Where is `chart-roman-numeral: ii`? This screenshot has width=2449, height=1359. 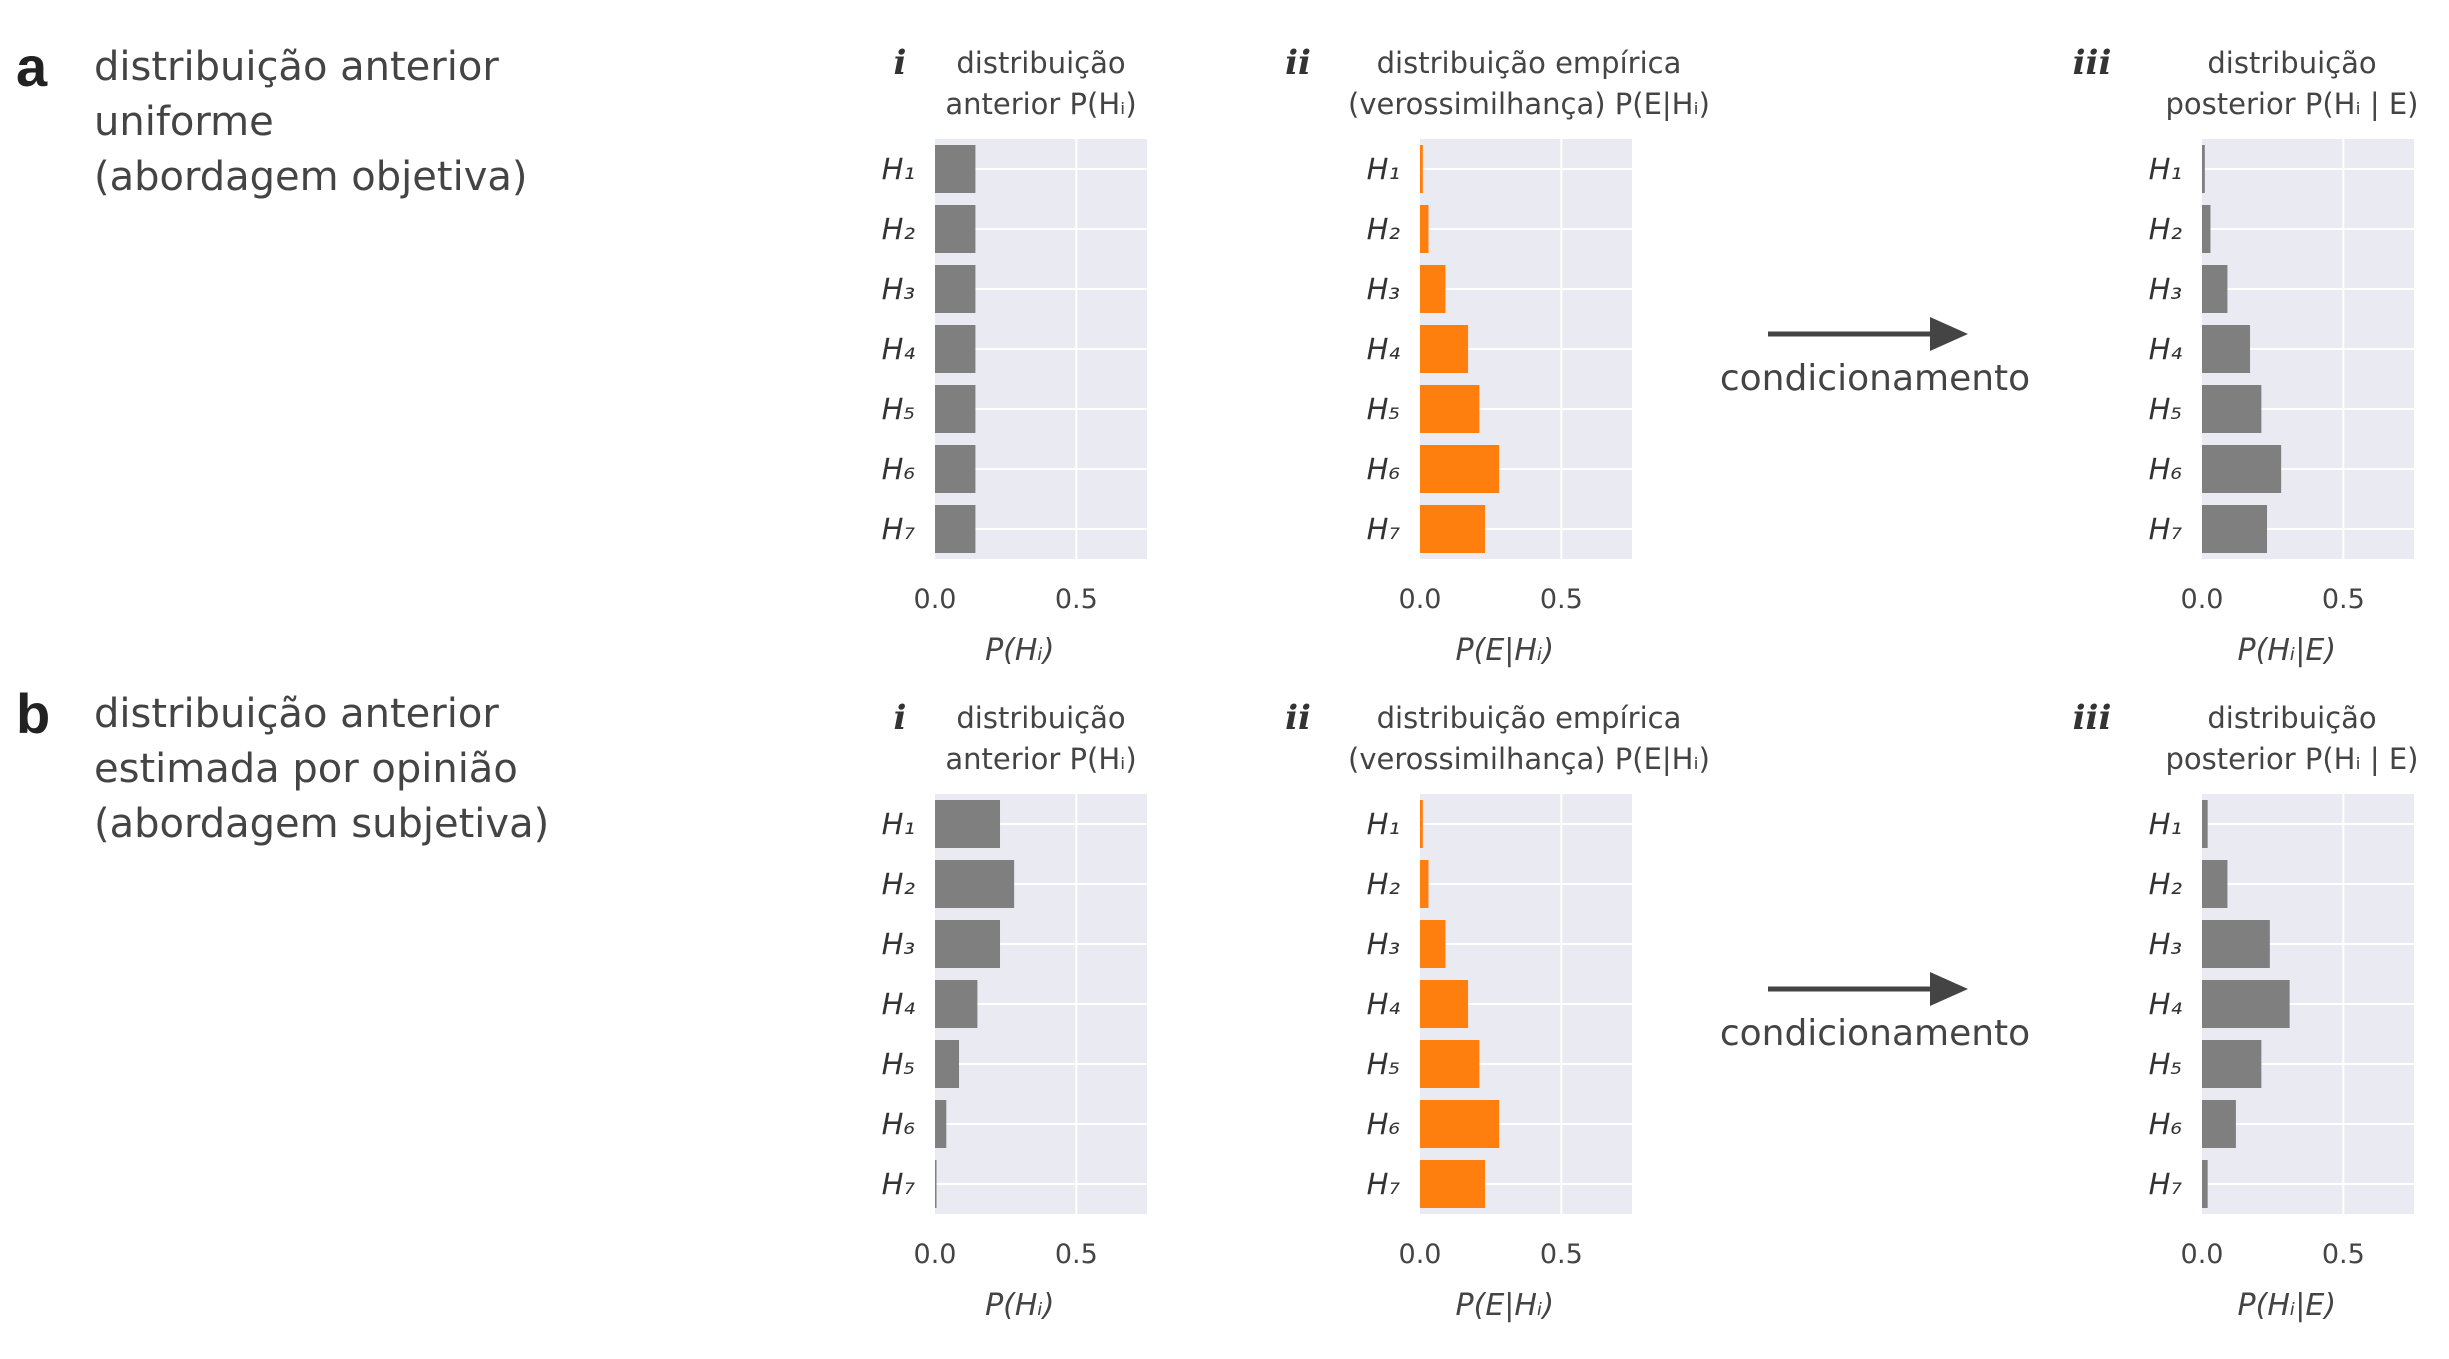
chart-roman-numeral: ii is located at coordinates (1298, 63).